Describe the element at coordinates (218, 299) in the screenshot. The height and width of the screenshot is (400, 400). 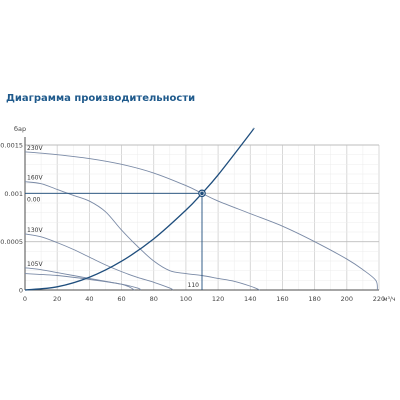
I see `x-tick-label: 120` at that location.